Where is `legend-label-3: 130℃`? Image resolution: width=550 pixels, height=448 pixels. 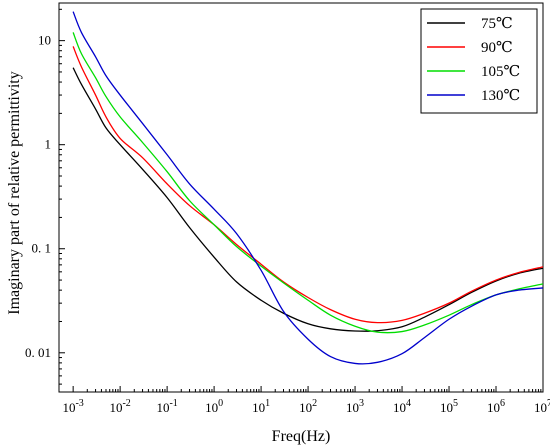
legend-label-3: 130℃ is located at coordinates (500, 96).